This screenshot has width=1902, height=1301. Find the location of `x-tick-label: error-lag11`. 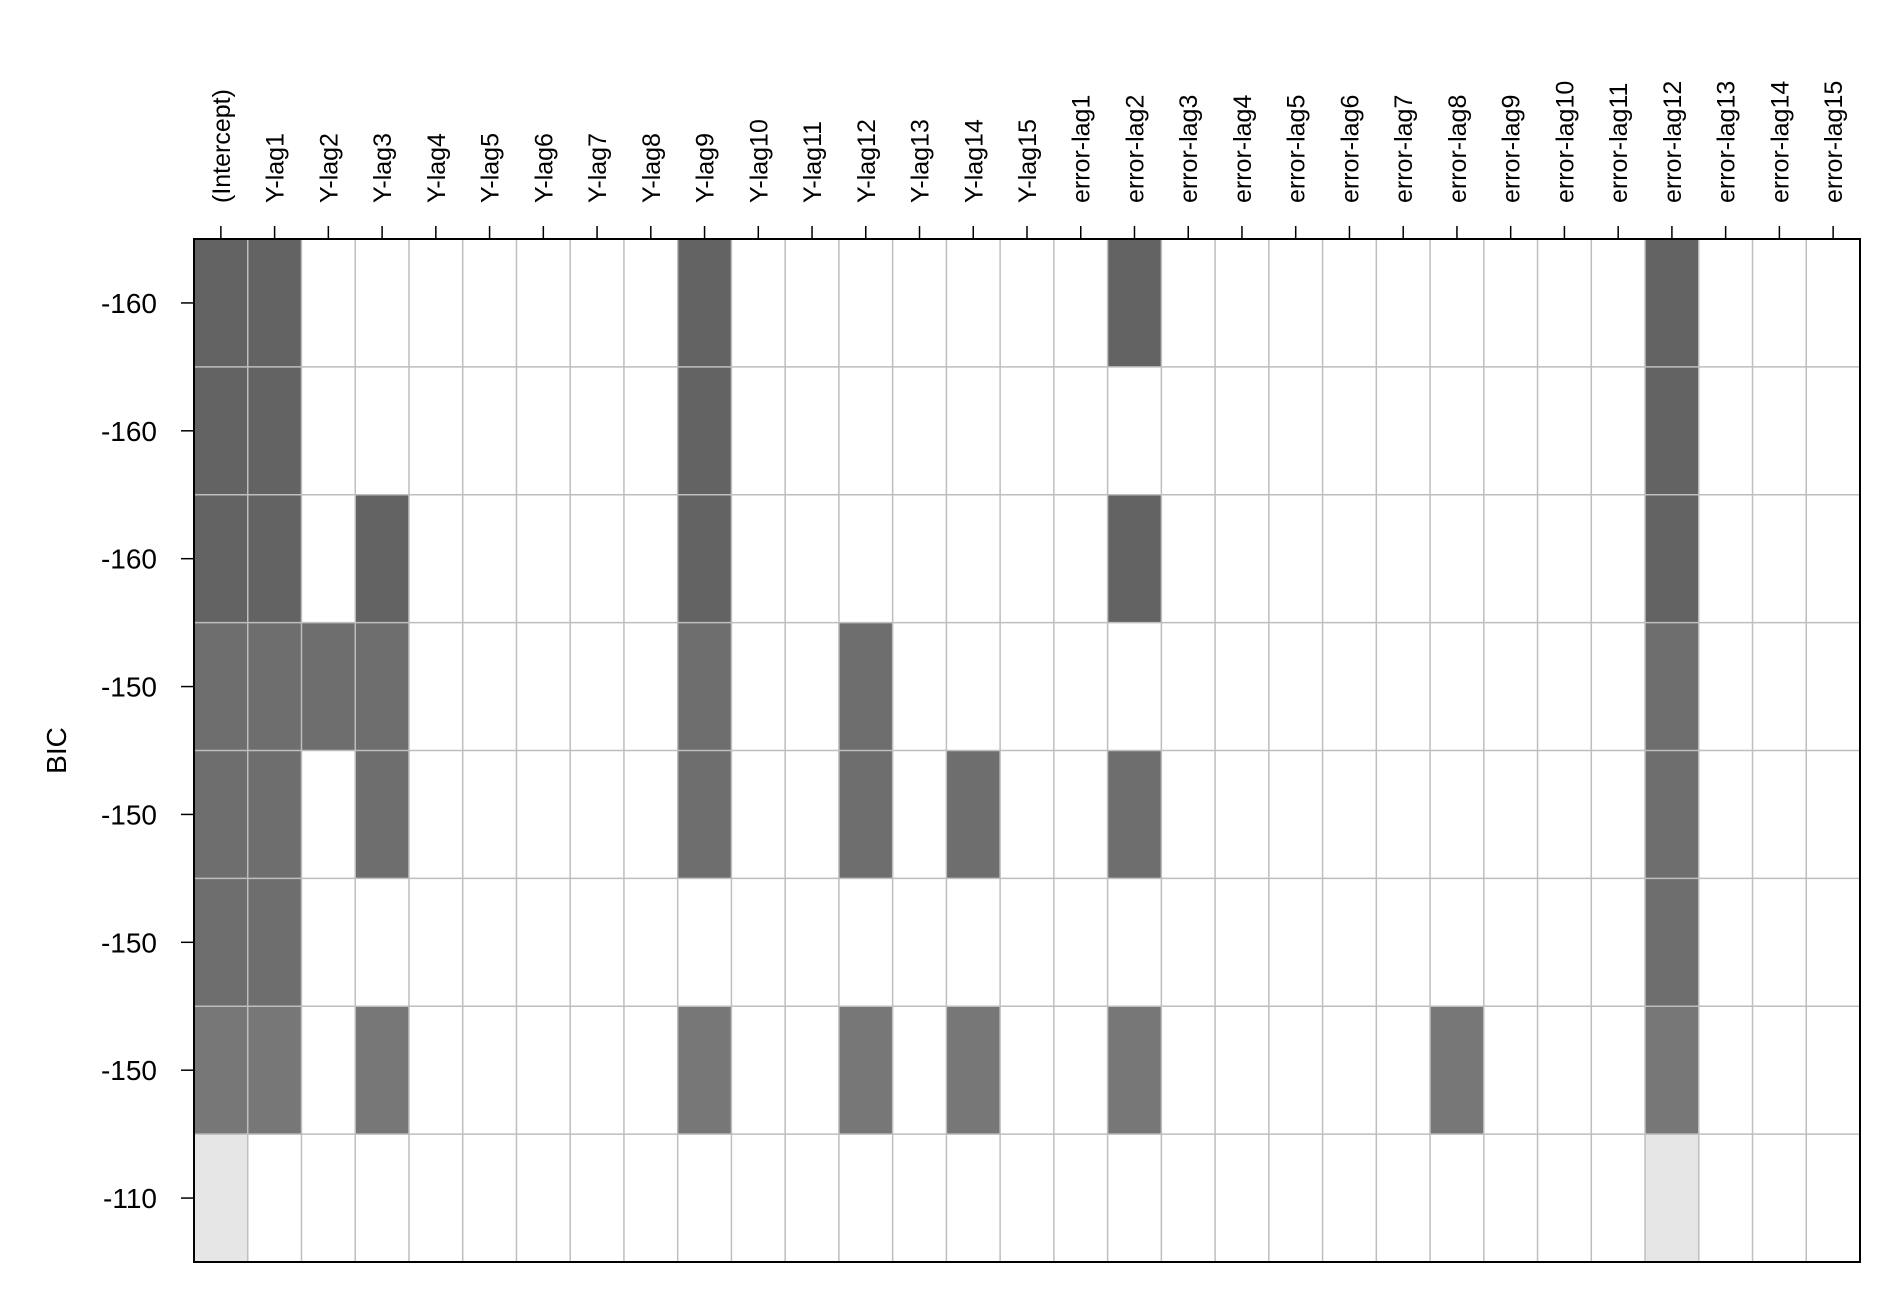

x-tick-label: error-lag11 is located at coordinates (1619, 143).